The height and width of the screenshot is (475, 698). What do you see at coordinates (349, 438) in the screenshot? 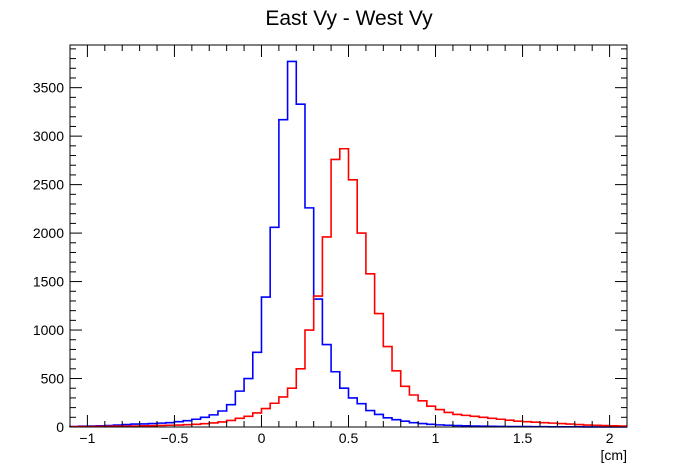
I see `x-tick-label: 0.5` at bounding box center [349, 438].